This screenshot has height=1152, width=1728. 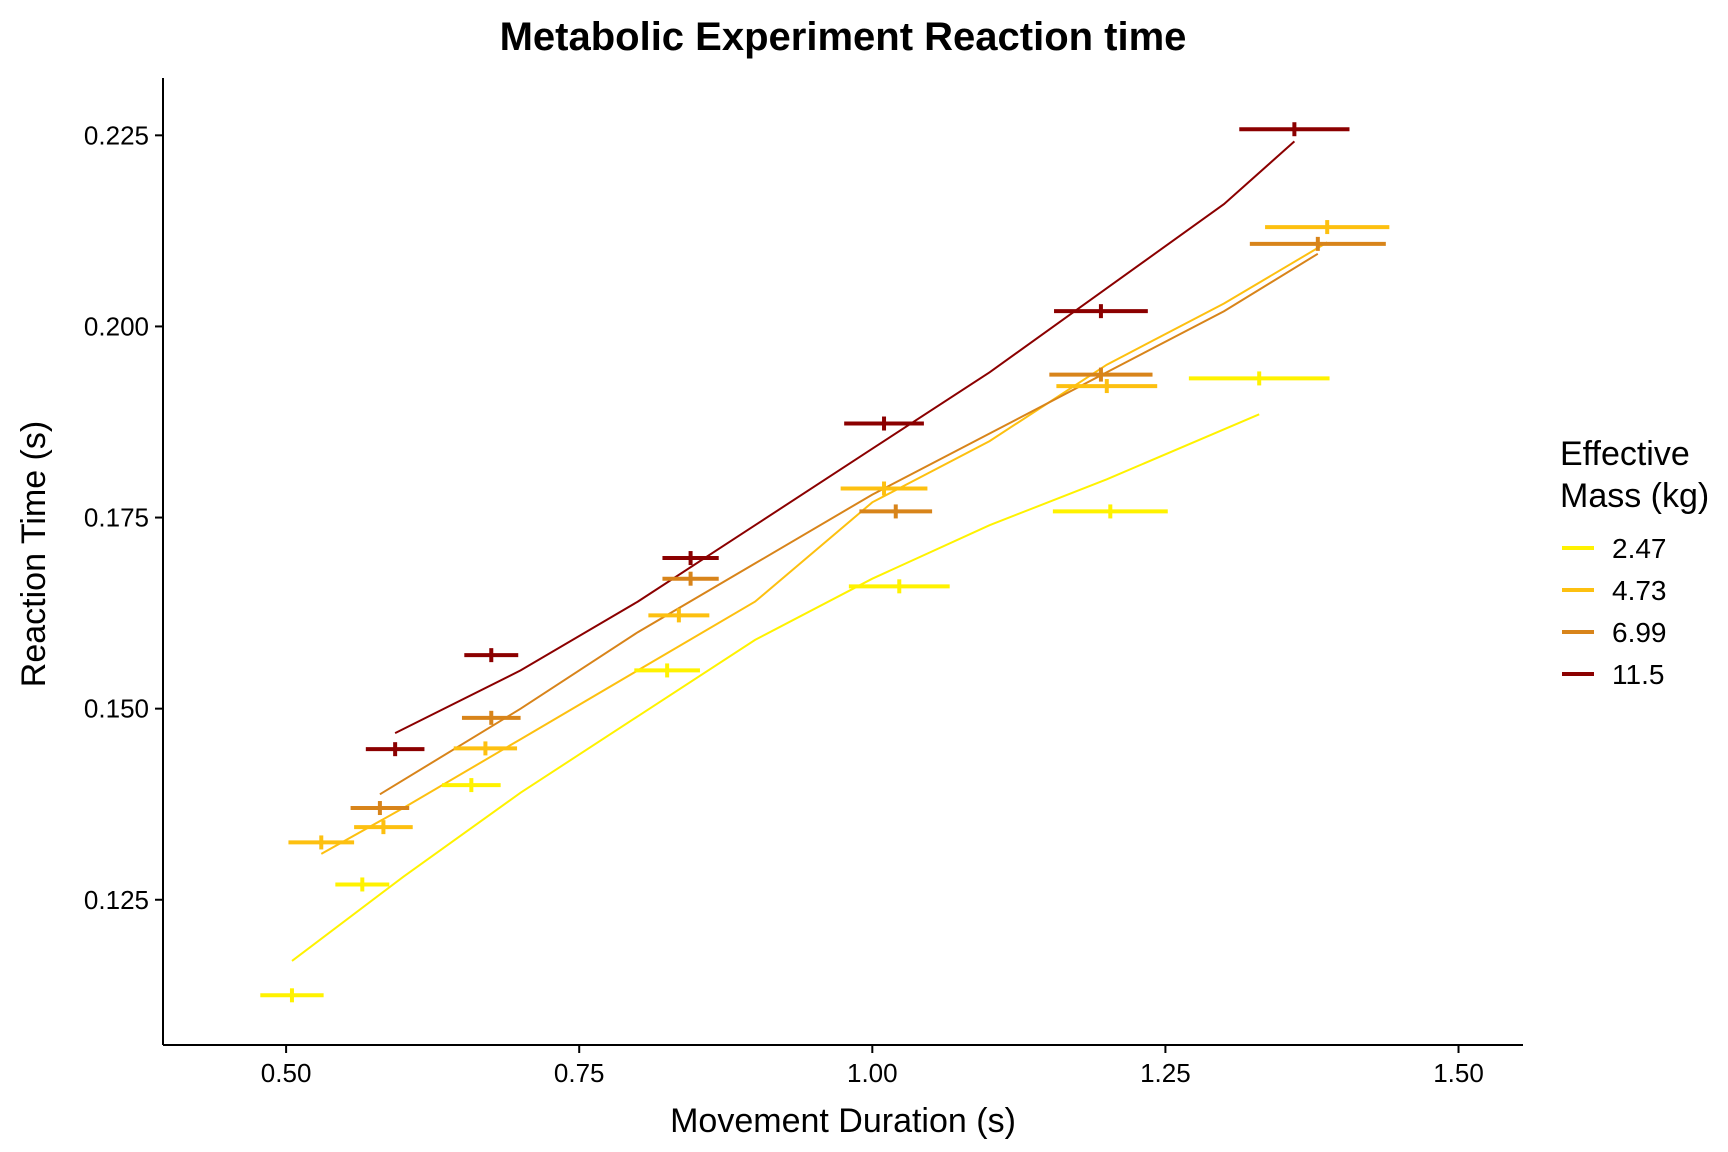 What do you see at coordinates (286, 1073) in the screenshot?
I see `x-tick-label: 0.50` at bounding box center [286, 1073].